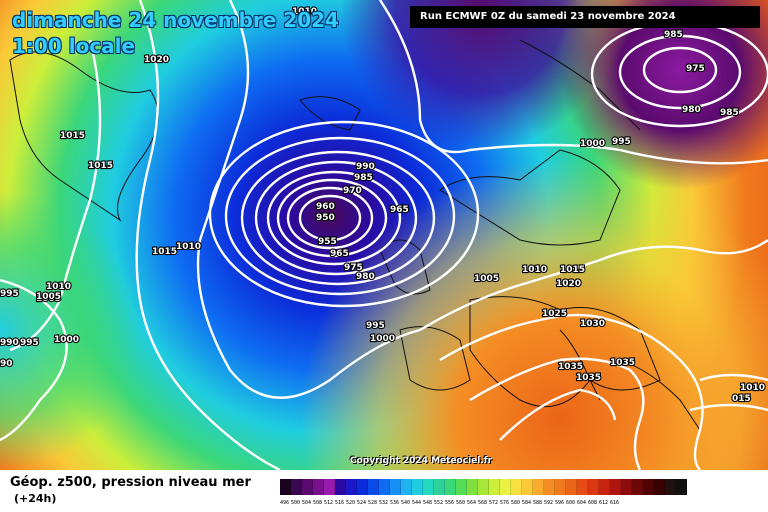  What do you see at coordinates (554, 314) in the screenshot?
I see `isobar-label: 1025` at bounding box center [554, 314].